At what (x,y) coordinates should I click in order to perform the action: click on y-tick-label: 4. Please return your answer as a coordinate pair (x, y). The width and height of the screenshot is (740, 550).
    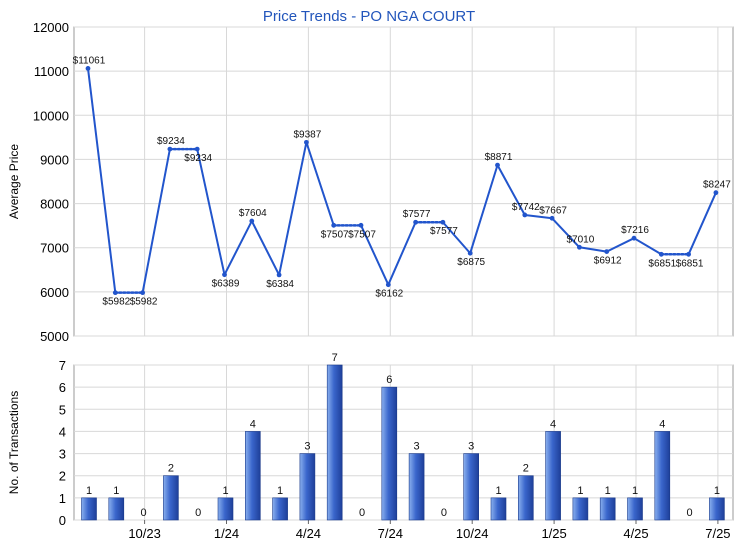
    Looking at the image, I should click on (62, 431).